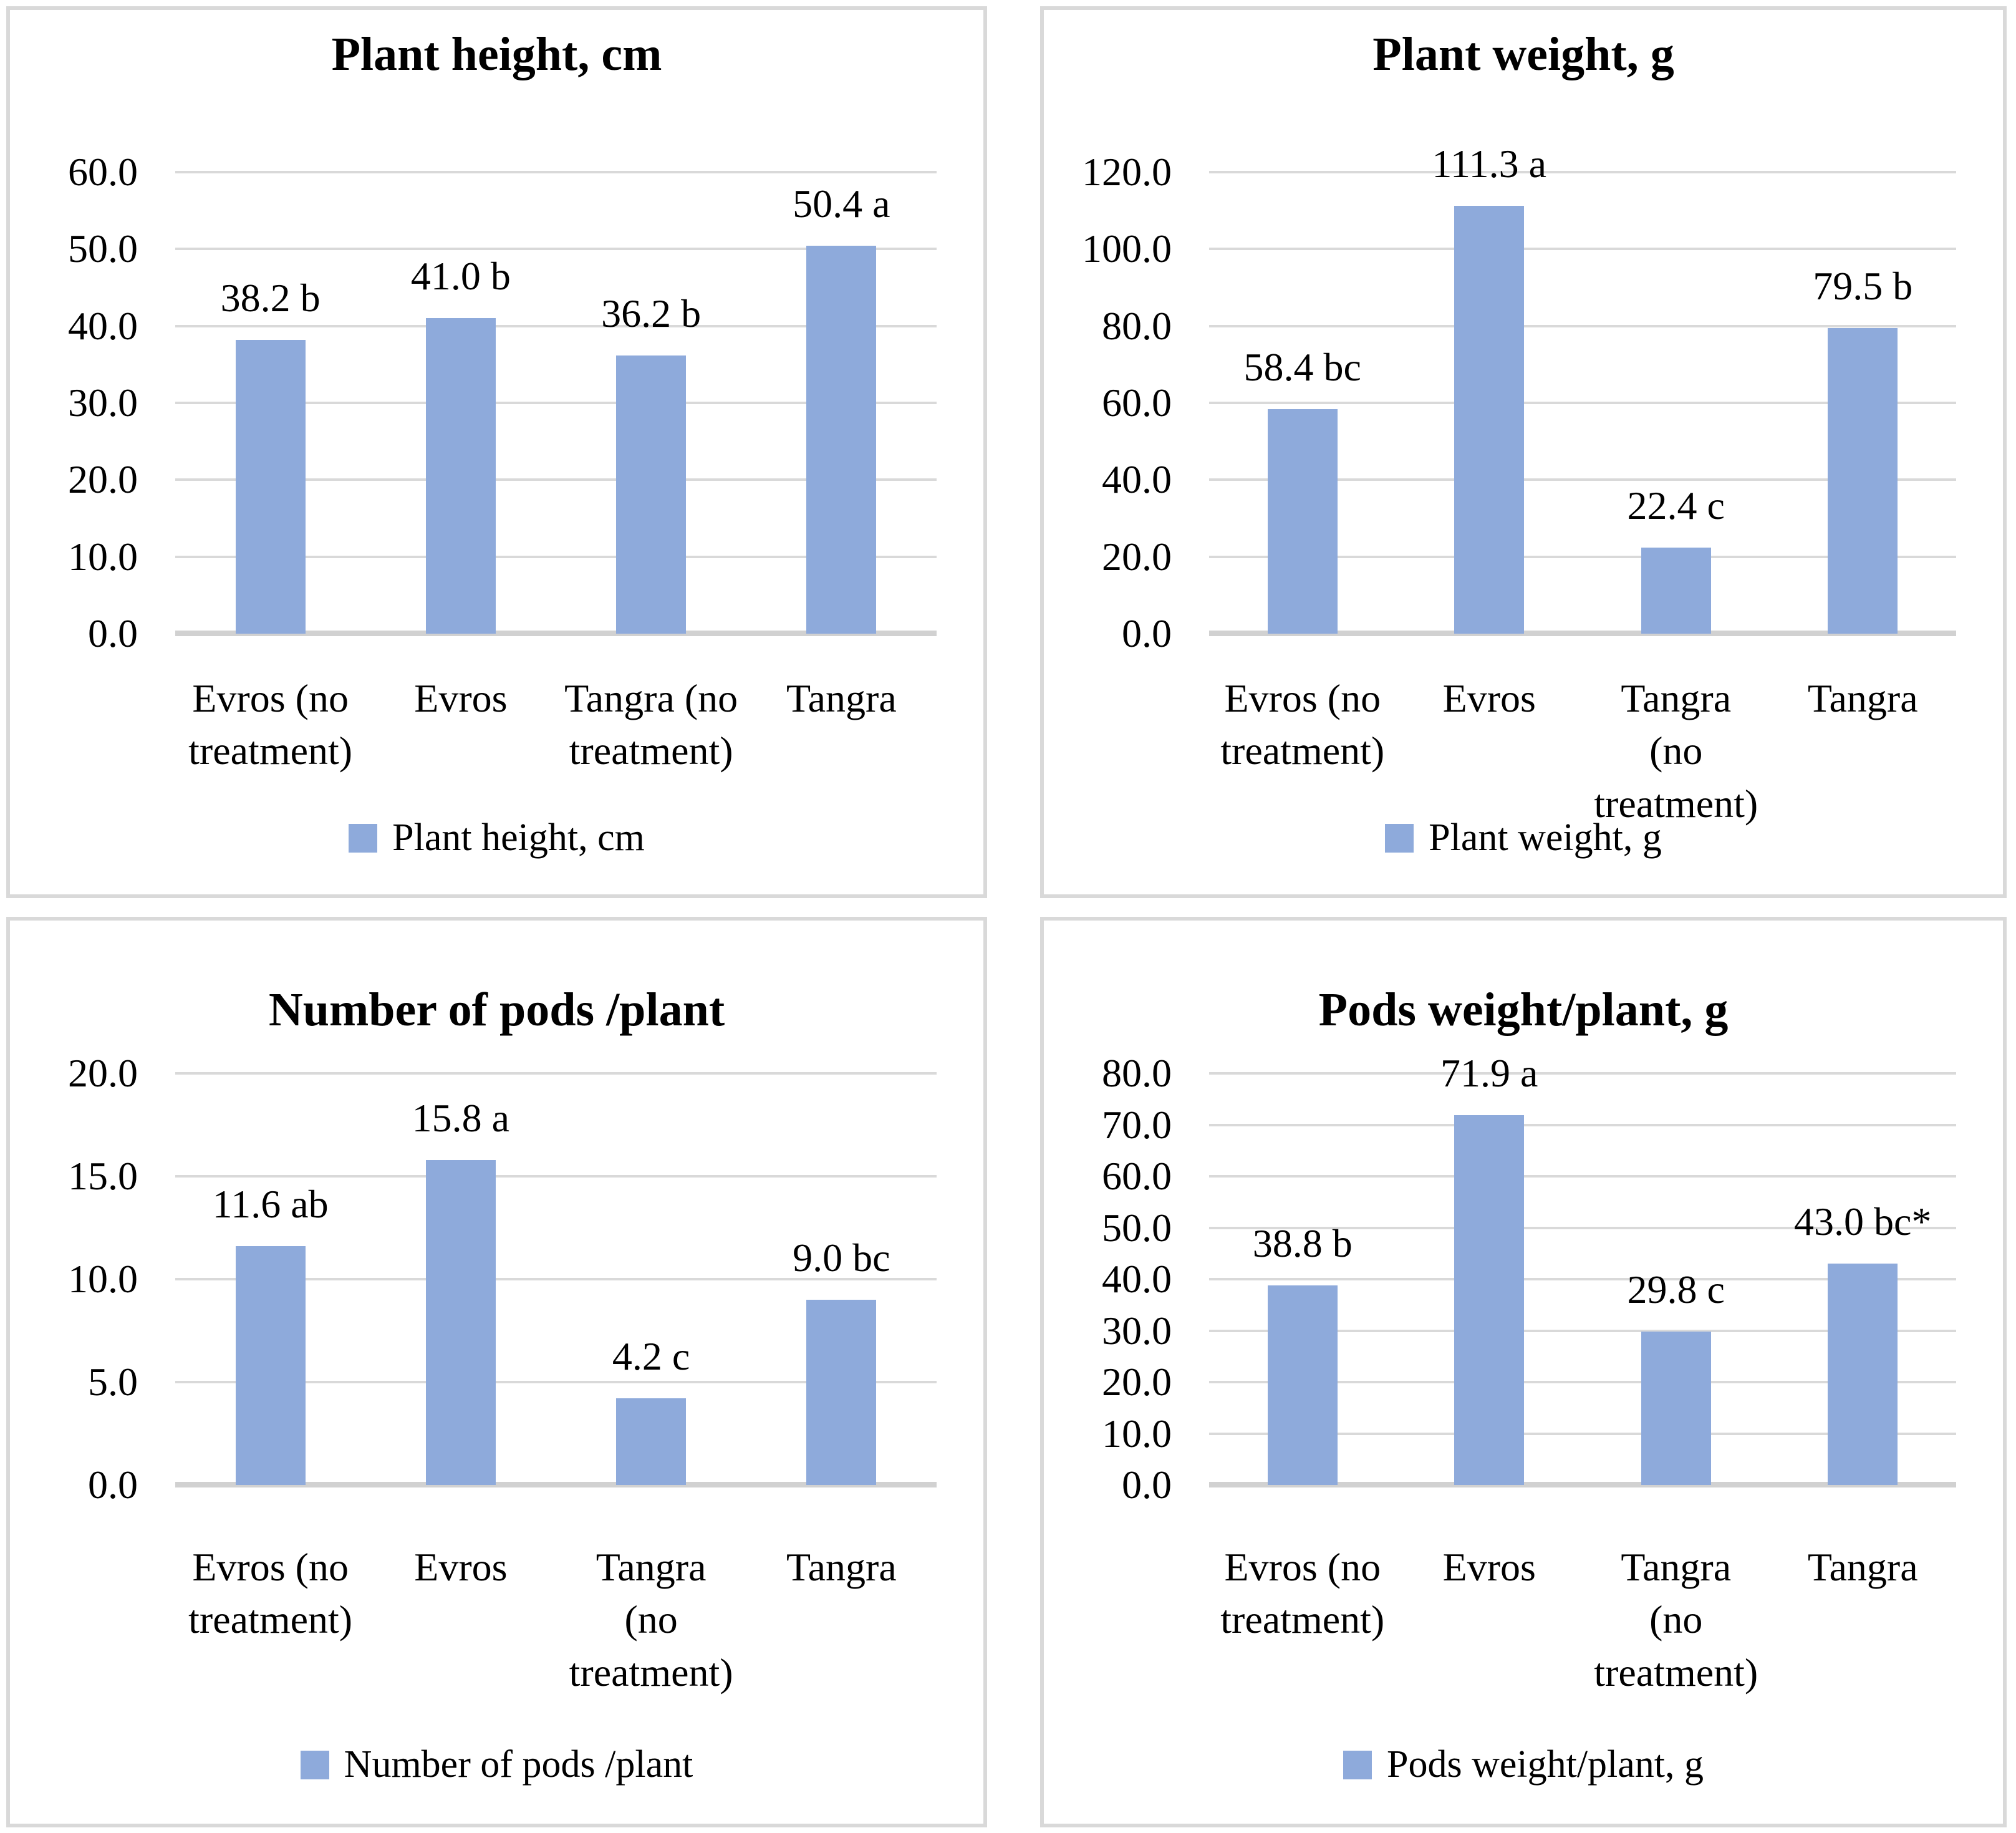 Image resolution: width=2016 pixels, height=1833 pixels. What do you see at coordinates (1524, 1765) in the screenshot?
I see `legend: Pods weight/plant, g` at bounding box center [1524, 1765].